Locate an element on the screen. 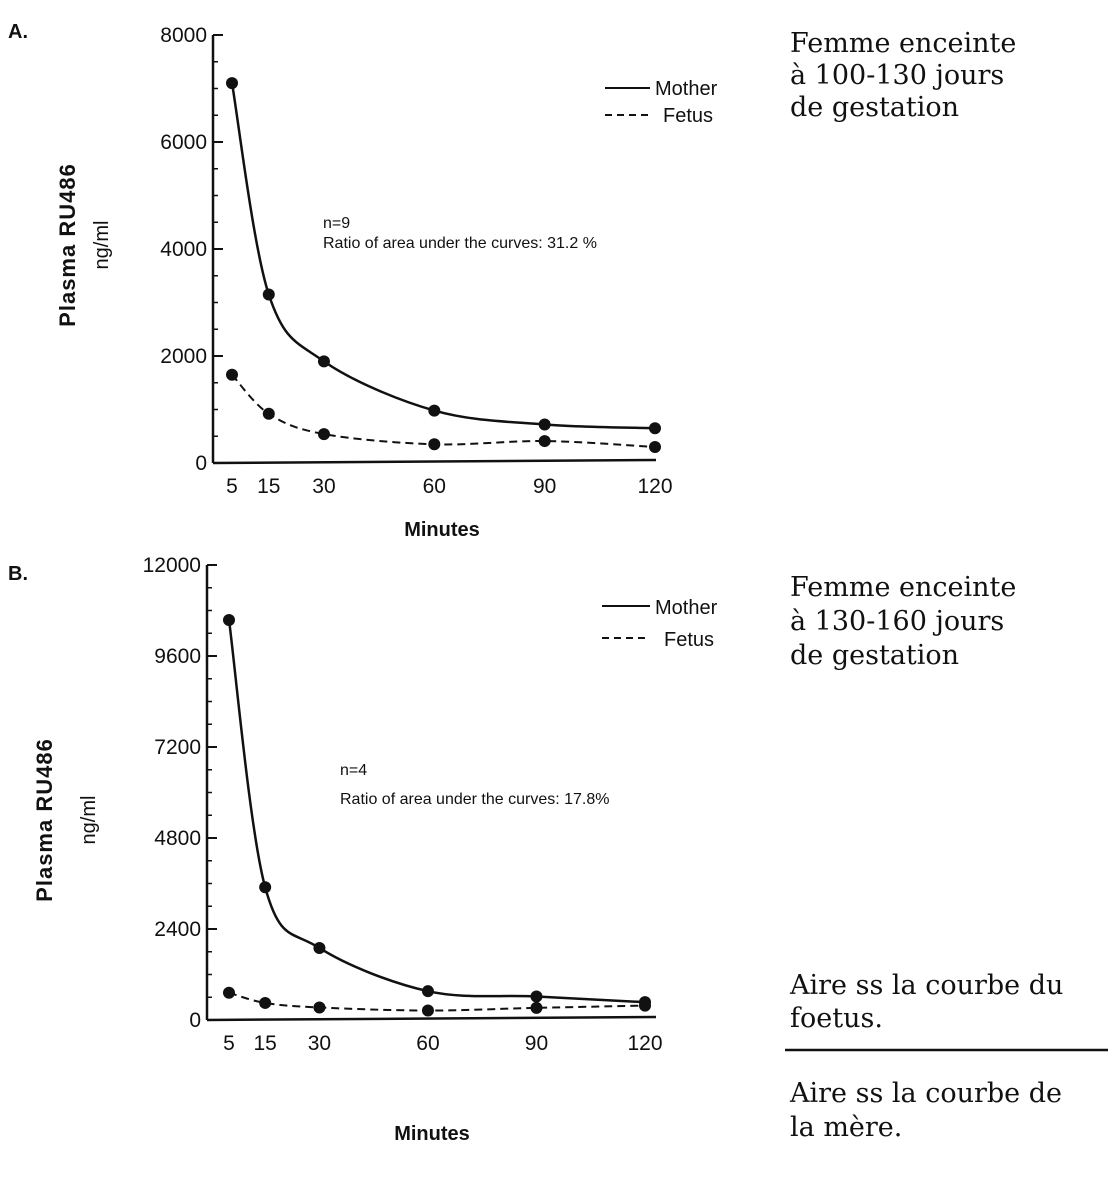 The height and width of the screenshot is (1187, 1110). y-tick-label: 12000 is located at coordinates (172, 565).